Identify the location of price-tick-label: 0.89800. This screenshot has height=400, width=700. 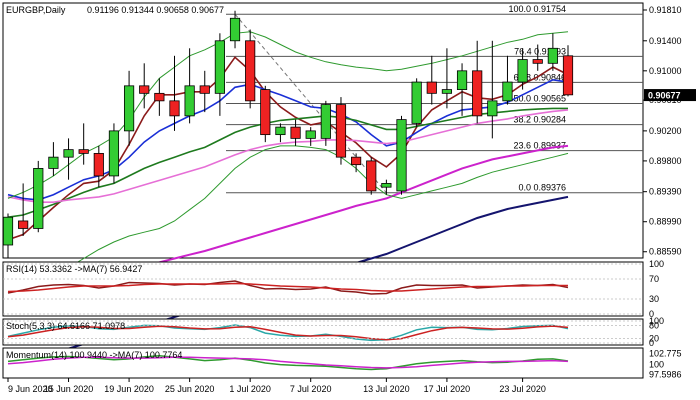
(665, 161).